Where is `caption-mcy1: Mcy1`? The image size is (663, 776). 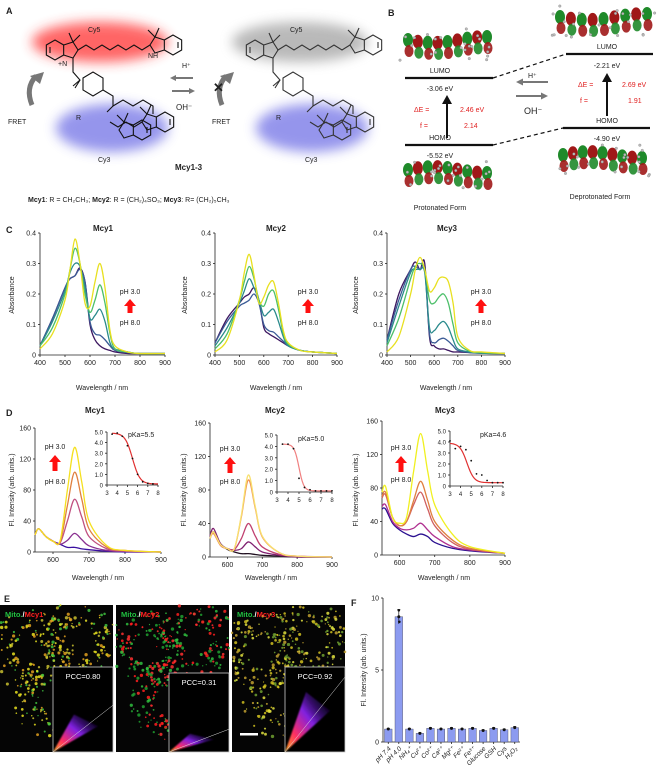 caption-mcy1: Mcy1 is located at coordinates (37, 200).